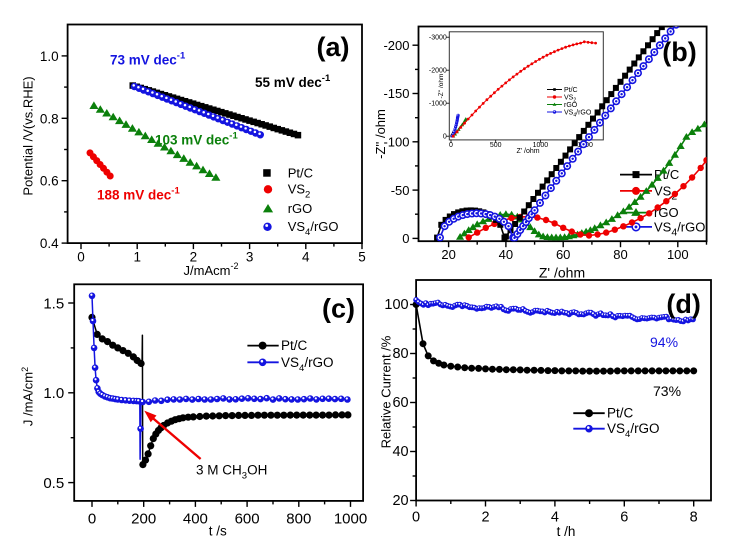 This screenshot has width=744, height=552. What do you see at coordinates (396, 93) in the screenshot?
I see `svg-text: -150` at bounding box center [396, 93].